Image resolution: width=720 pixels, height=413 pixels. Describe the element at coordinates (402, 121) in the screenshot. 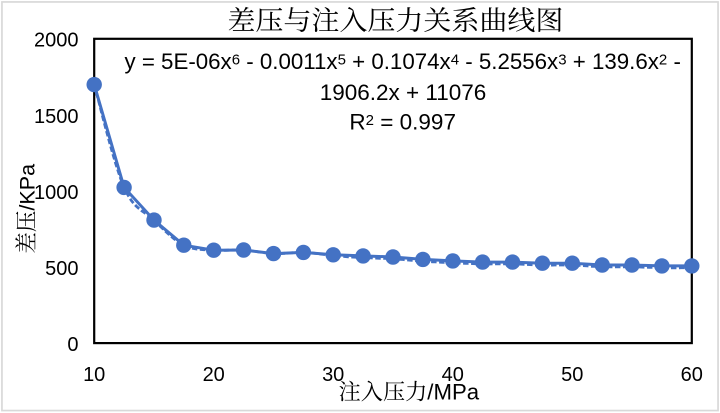

I see `svg-text: R2​ = 0.997` at that location.